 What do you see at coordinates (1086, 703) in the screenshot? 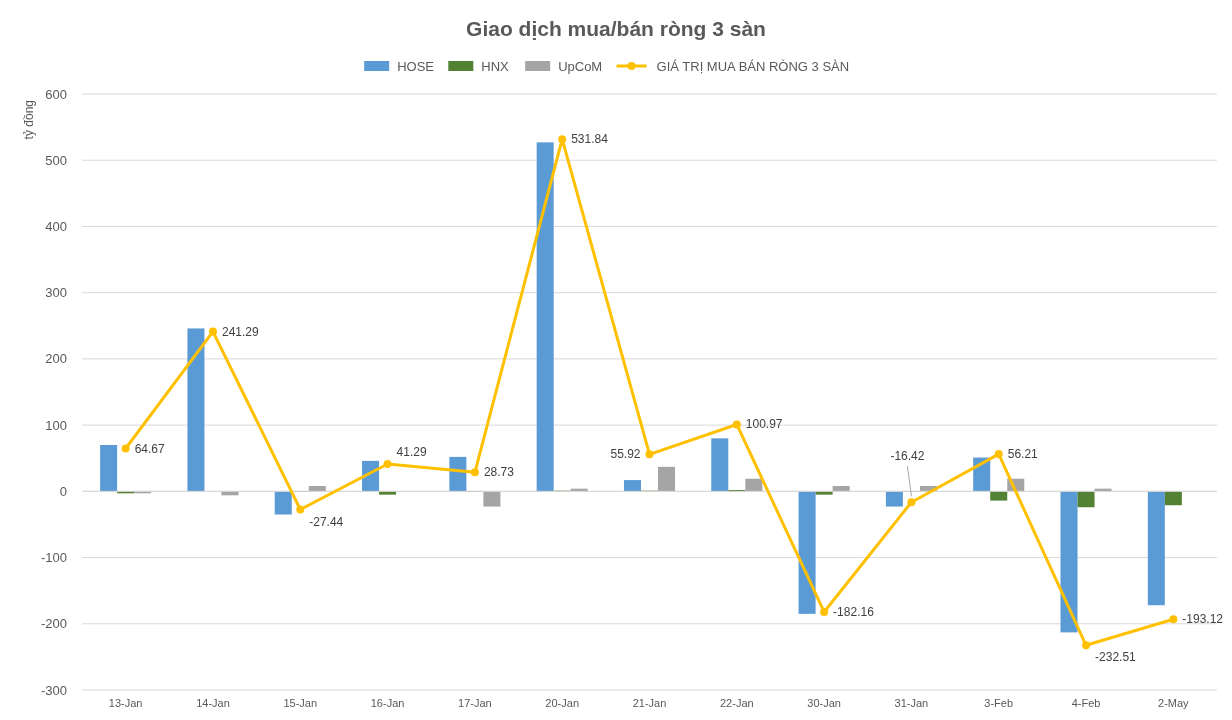
I see `x-tick-label: 4-Feb` at bounding box center [1086, 703].